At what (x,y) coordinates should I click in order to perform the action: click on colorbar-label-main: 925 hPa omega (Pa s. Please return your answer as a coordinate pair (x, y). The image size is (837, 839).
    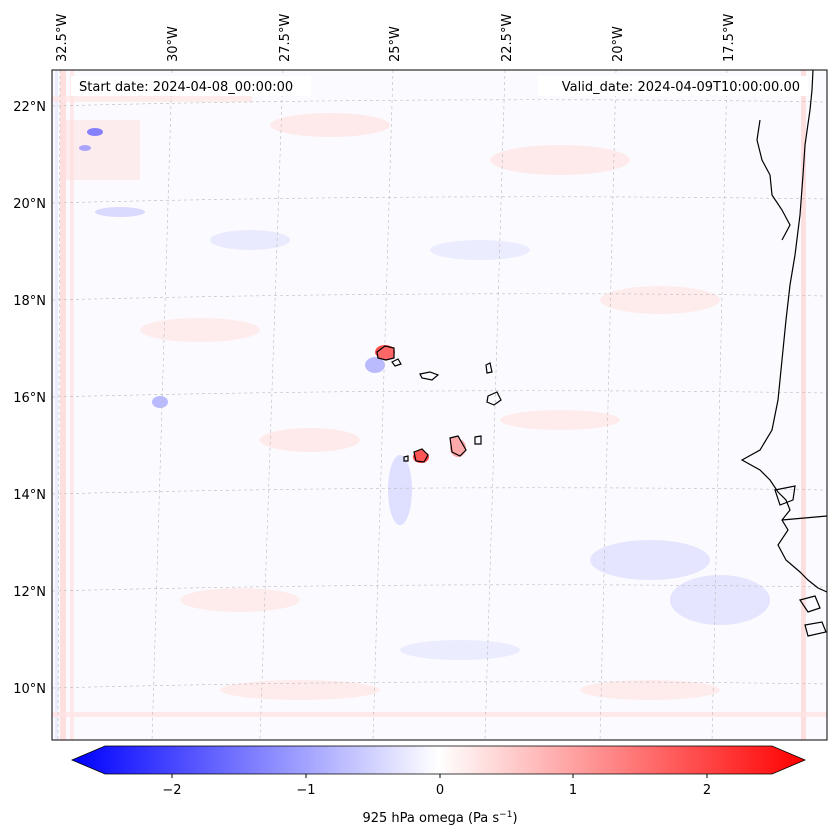
    Looking at the image, I should click on (430, 818).